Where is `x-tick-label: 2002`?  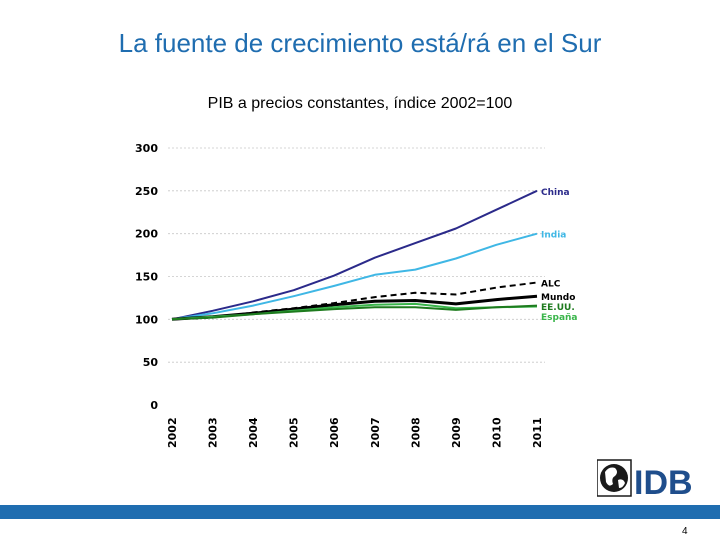 x-tick-label: 2002 is located at coordinates (172, 432).